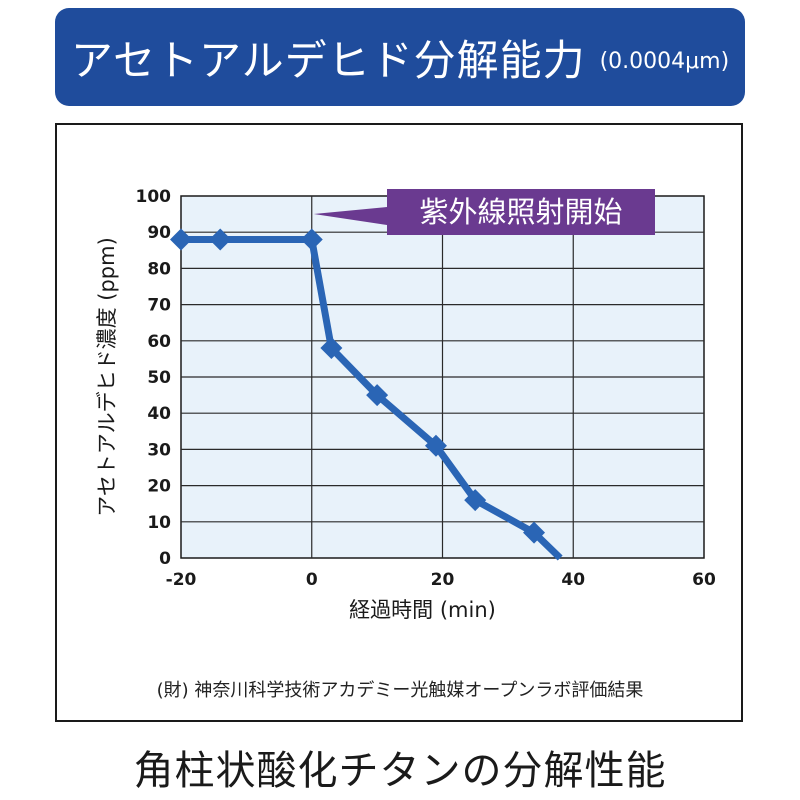 Image resolution: width=800 pixels, height=800 pixels. I want to click on y-tick-label: 80, so click(159, 269).